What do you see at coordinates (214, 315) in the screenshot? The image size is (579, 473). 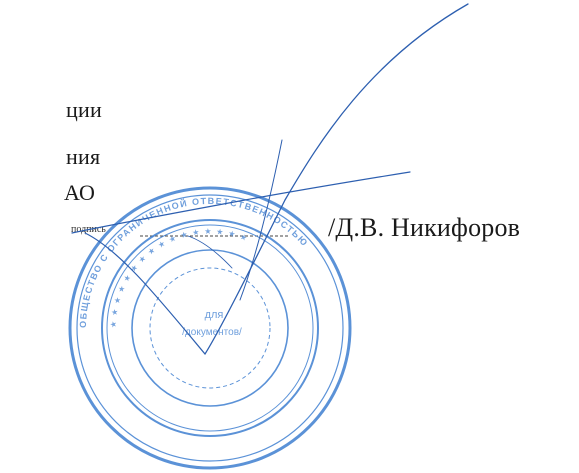 I see `stamp-center-text-1: для` at bounding box center [214, 315].